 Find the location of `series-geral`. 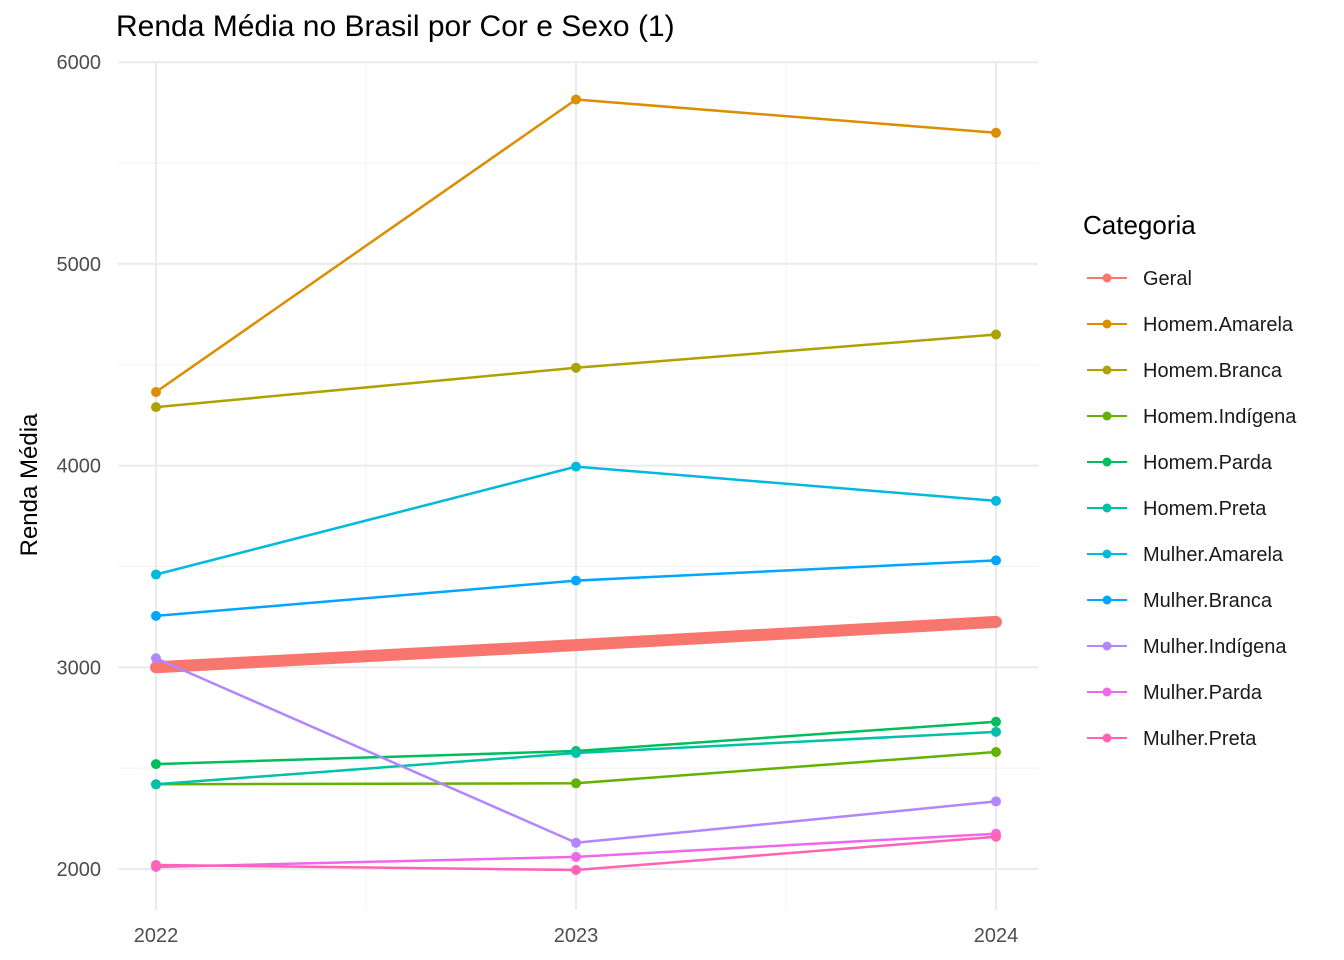

series-geral is located at coordinates (576, 644).